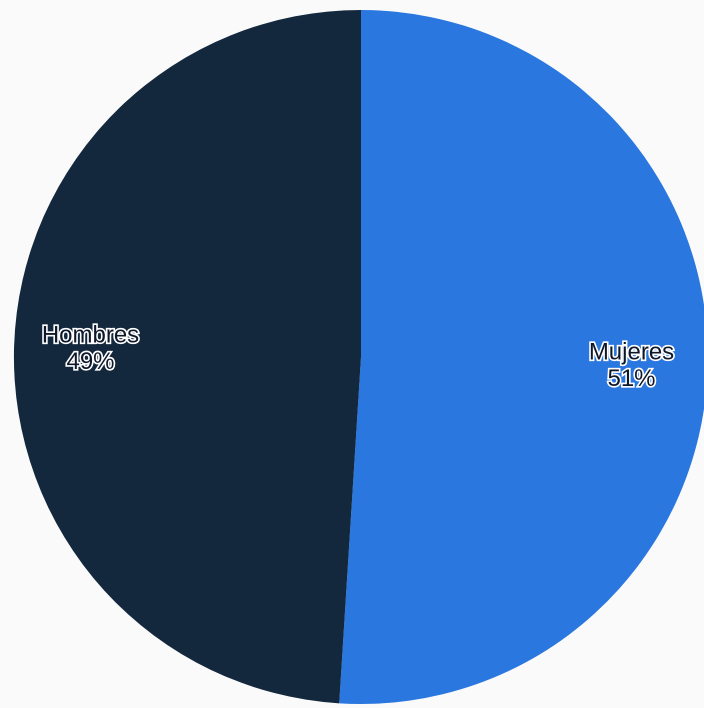 This screenshot has width=704, height=708. I want to click on pie-labels: Mujeres 51% Hombres 49%, so click(358, 357).